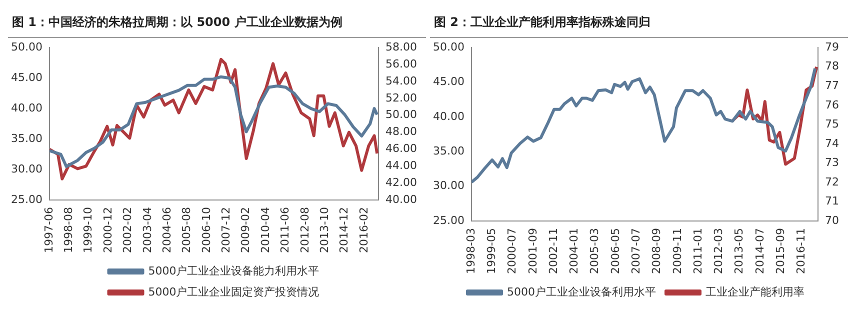 This screenshot has height=329, width=856. What do you see at coordinates (677, 251) in the screenshot?
I see `x-tick-label: 2009-11` at bounding box center [677, 251].